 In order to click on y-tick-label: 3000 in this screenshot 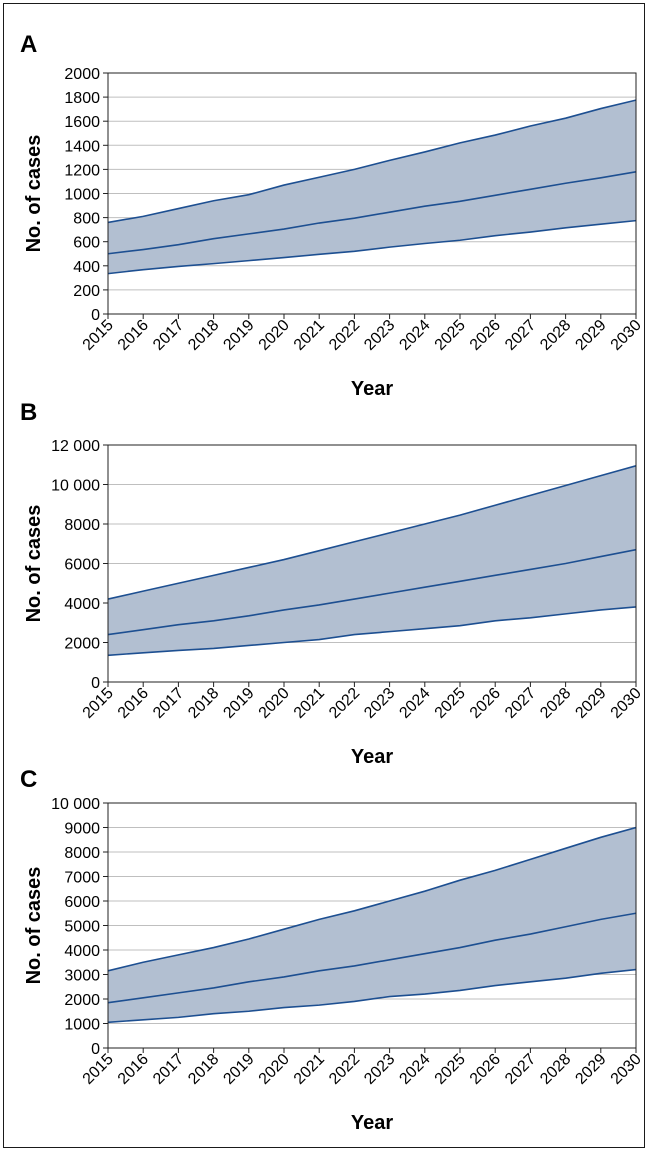, I will do `click(82, 976)`.